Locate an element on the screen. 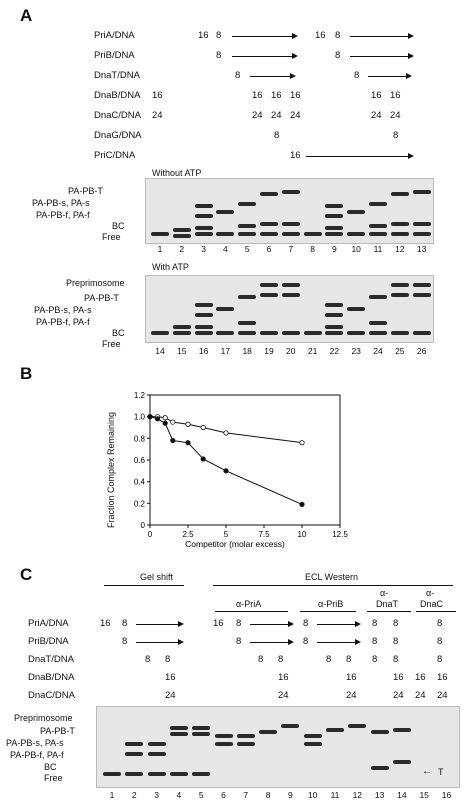 This screenshot has width=474, height=811. y-tick-label: 0.8 is located at coordinates (140, 438).